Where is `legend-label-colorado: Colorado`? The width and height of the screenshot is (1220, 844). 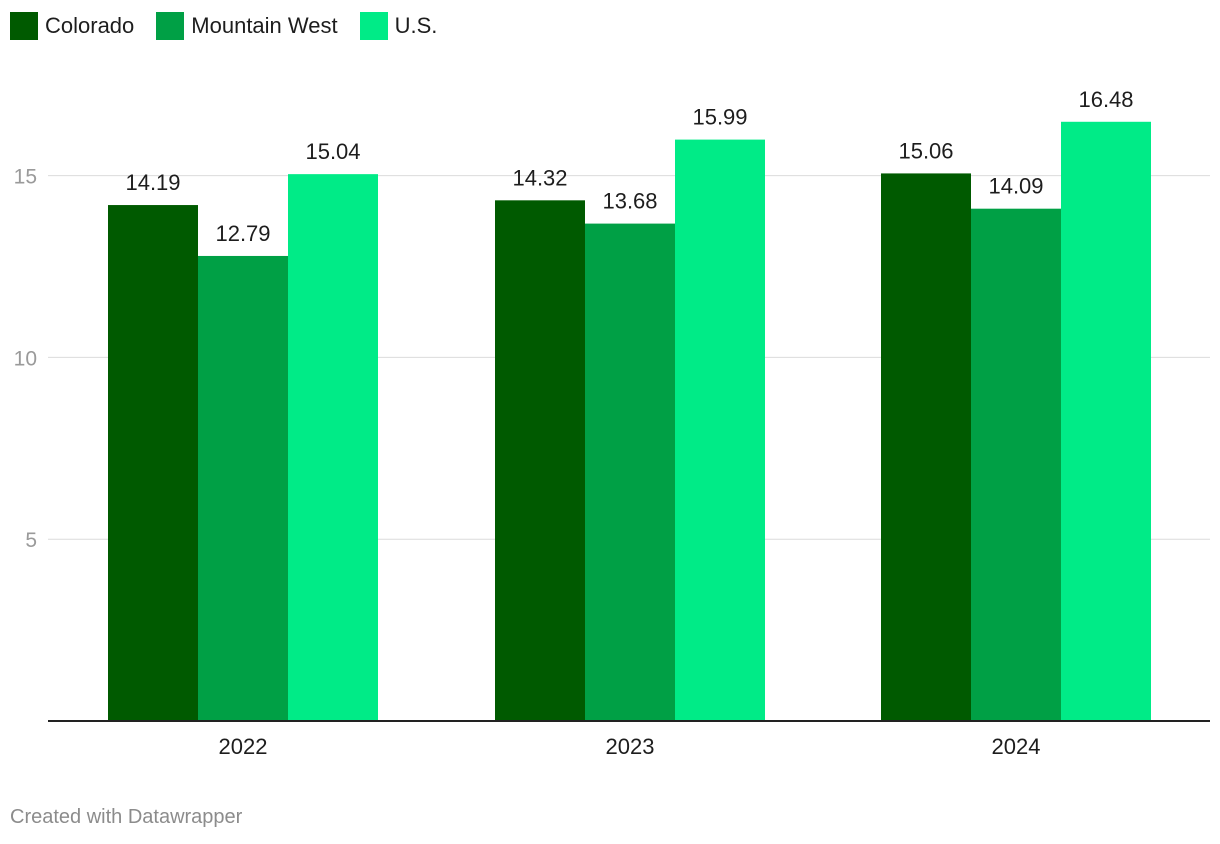 legend-label-colorado: Colorado is located at coordinates (90, 25).